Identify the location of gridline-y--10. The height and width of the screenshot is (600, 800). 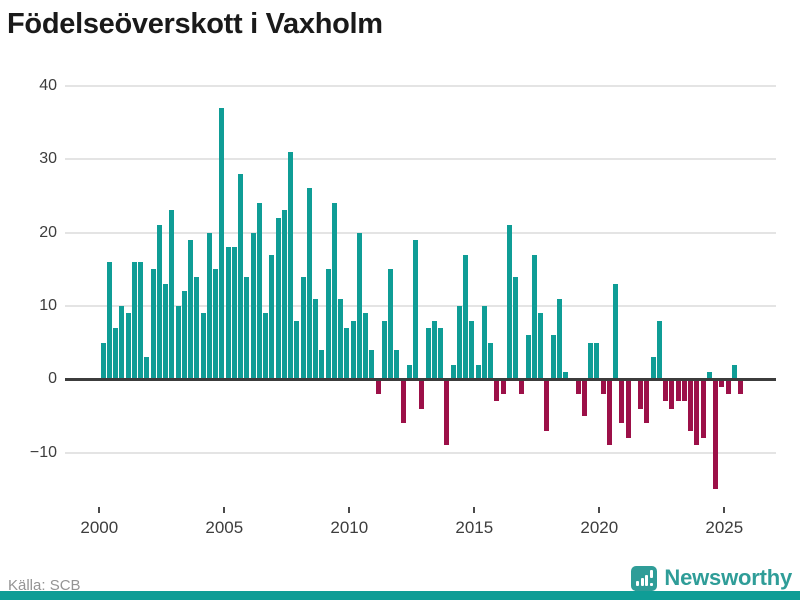
(420, 452).